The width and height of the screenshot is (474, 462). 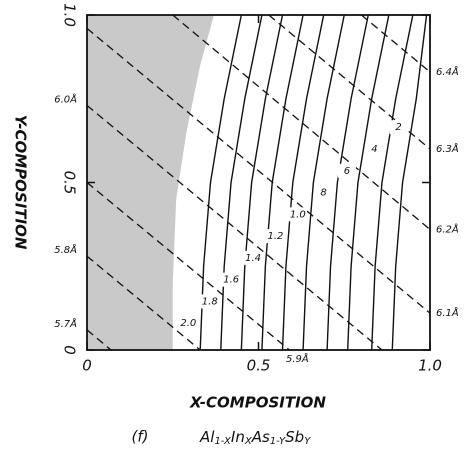 I want to click on x-axis-label: X-COMPOSITION, so click(x=257, y=403).